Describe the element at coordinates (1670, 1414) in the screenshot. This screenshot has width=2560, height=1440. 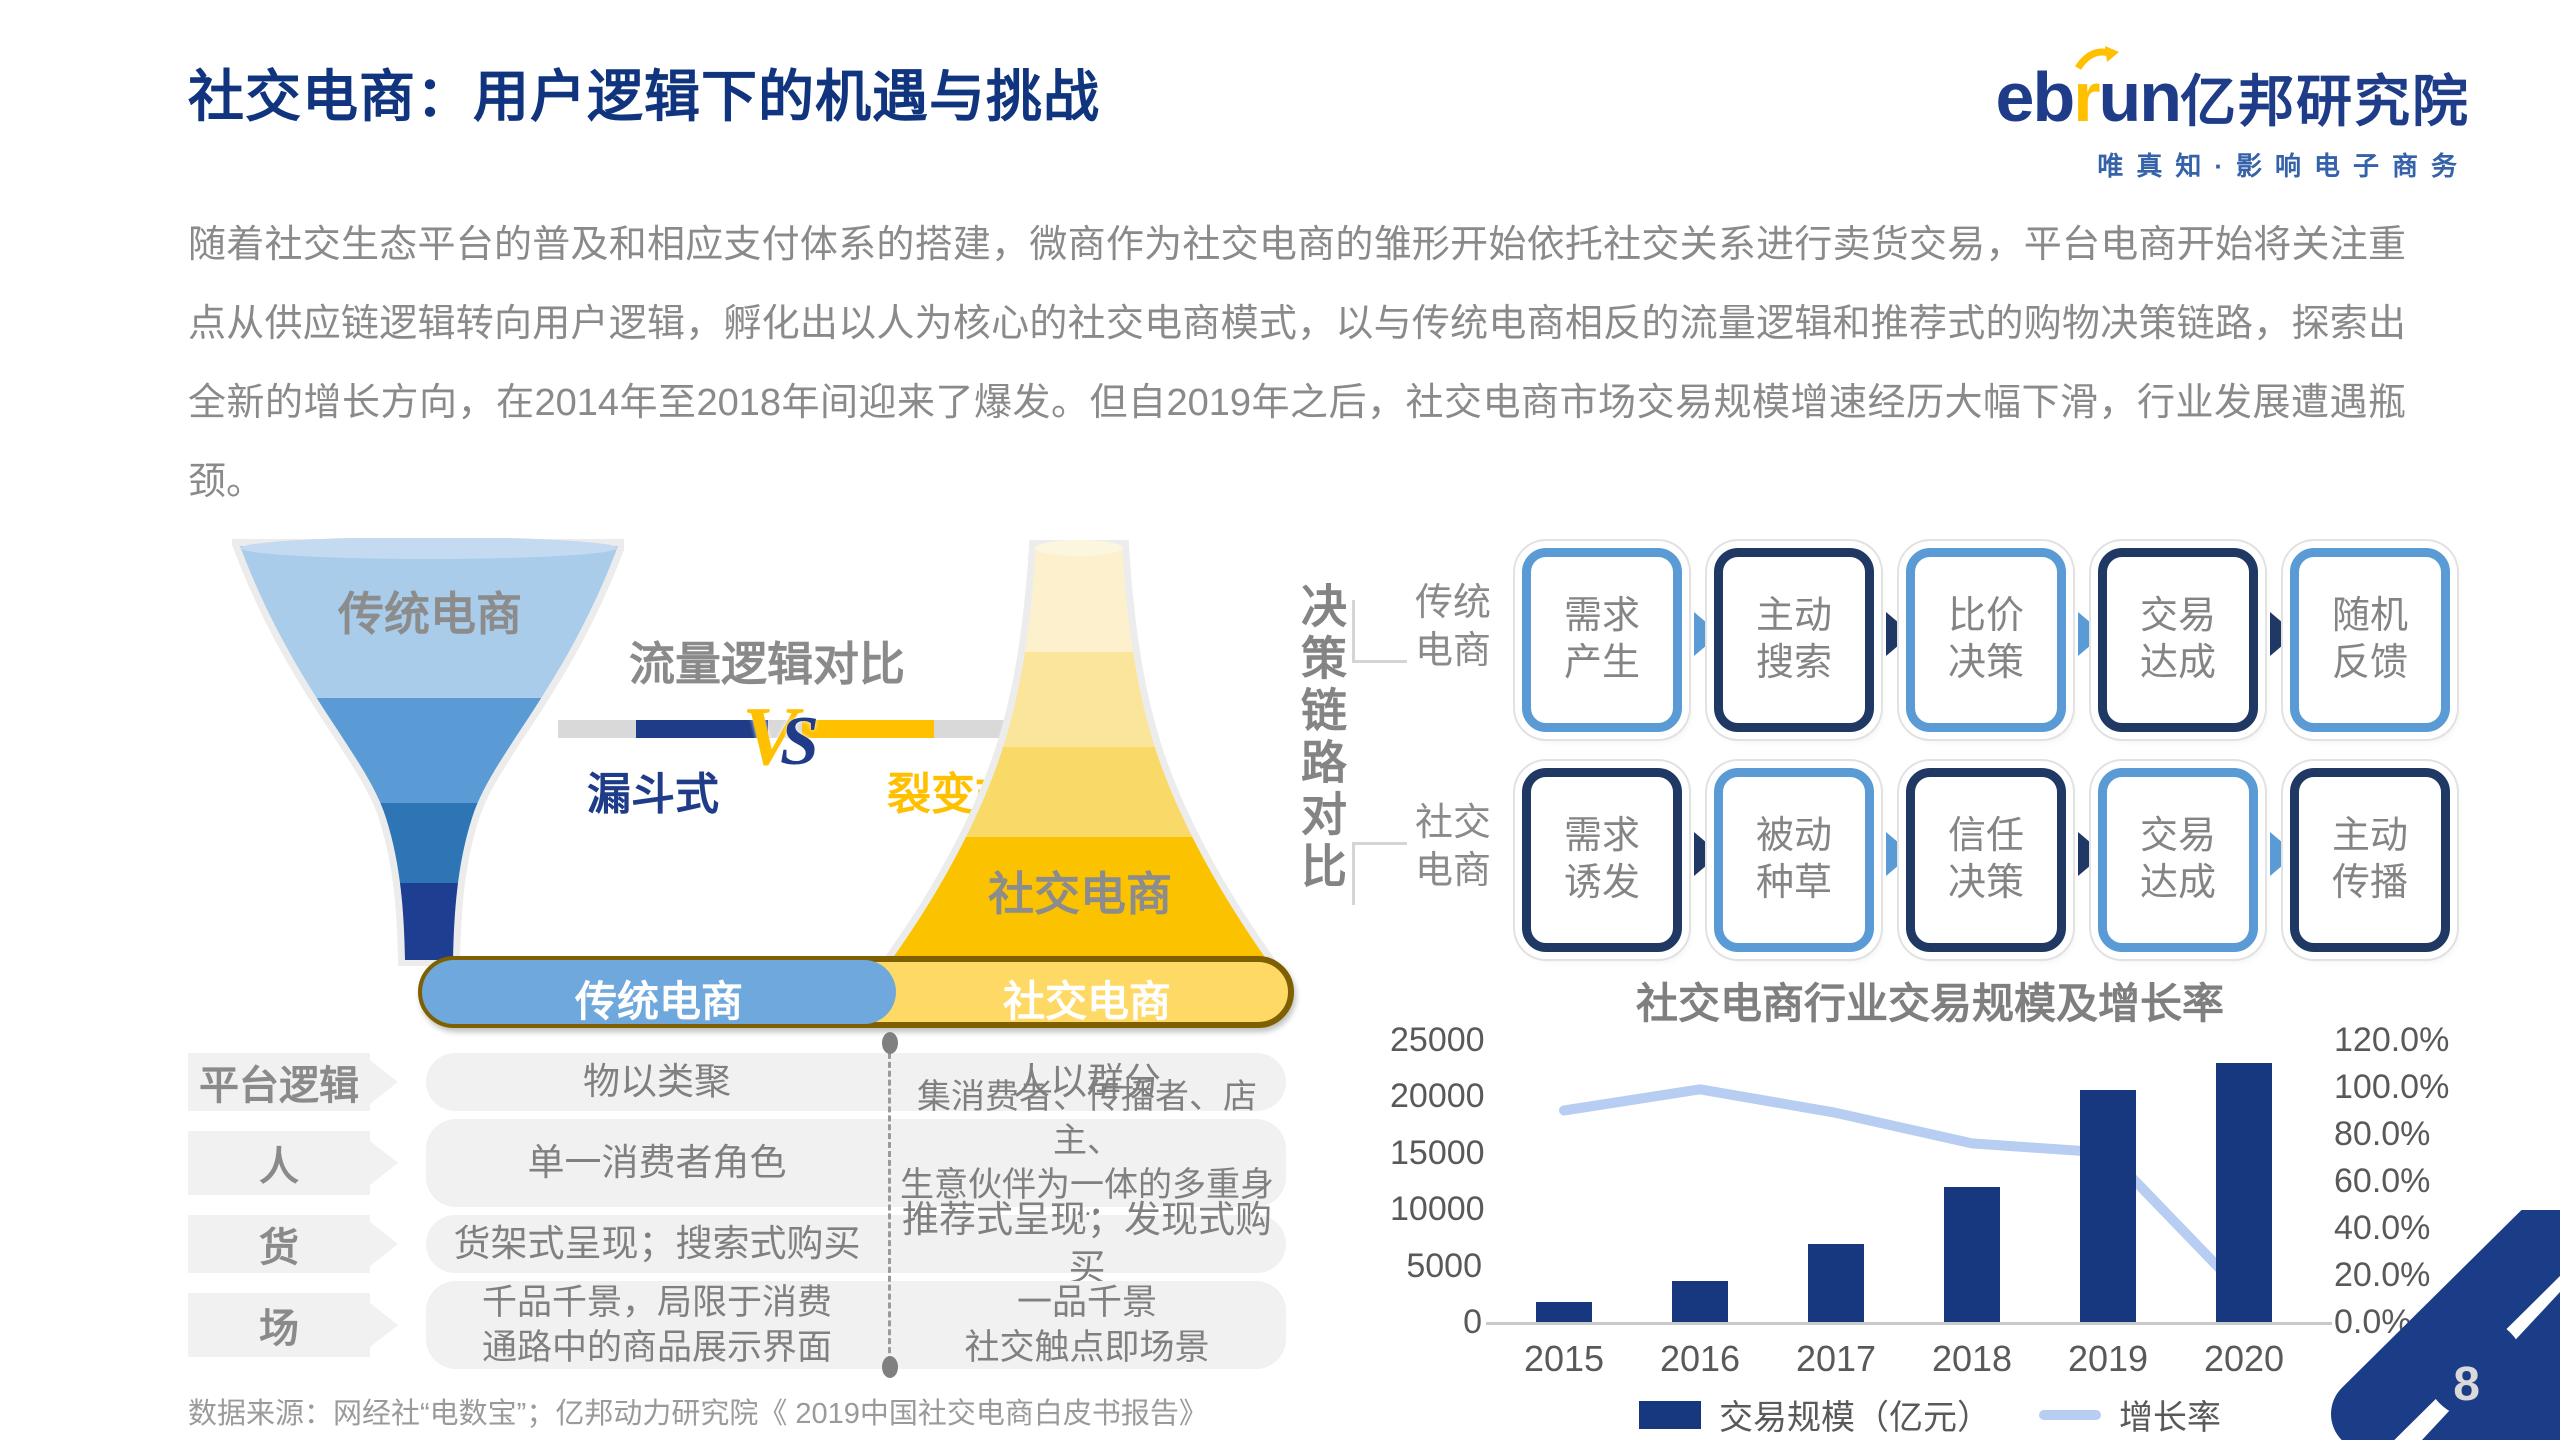
I see `legend-bar-swatch` at that location.